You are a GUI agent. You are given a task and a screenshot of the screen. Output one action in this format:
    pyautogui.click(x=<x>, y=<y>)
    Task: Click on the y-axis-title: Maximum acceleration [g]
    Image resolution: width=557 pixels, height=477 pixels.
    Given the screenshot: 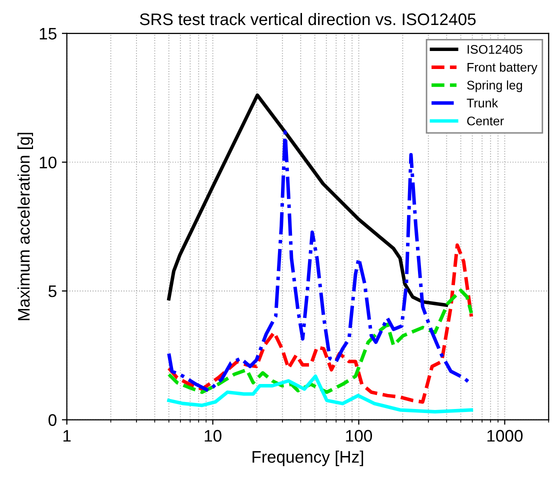 What is the action you would take?
    pyautogui.click(x=25, y=226)
    